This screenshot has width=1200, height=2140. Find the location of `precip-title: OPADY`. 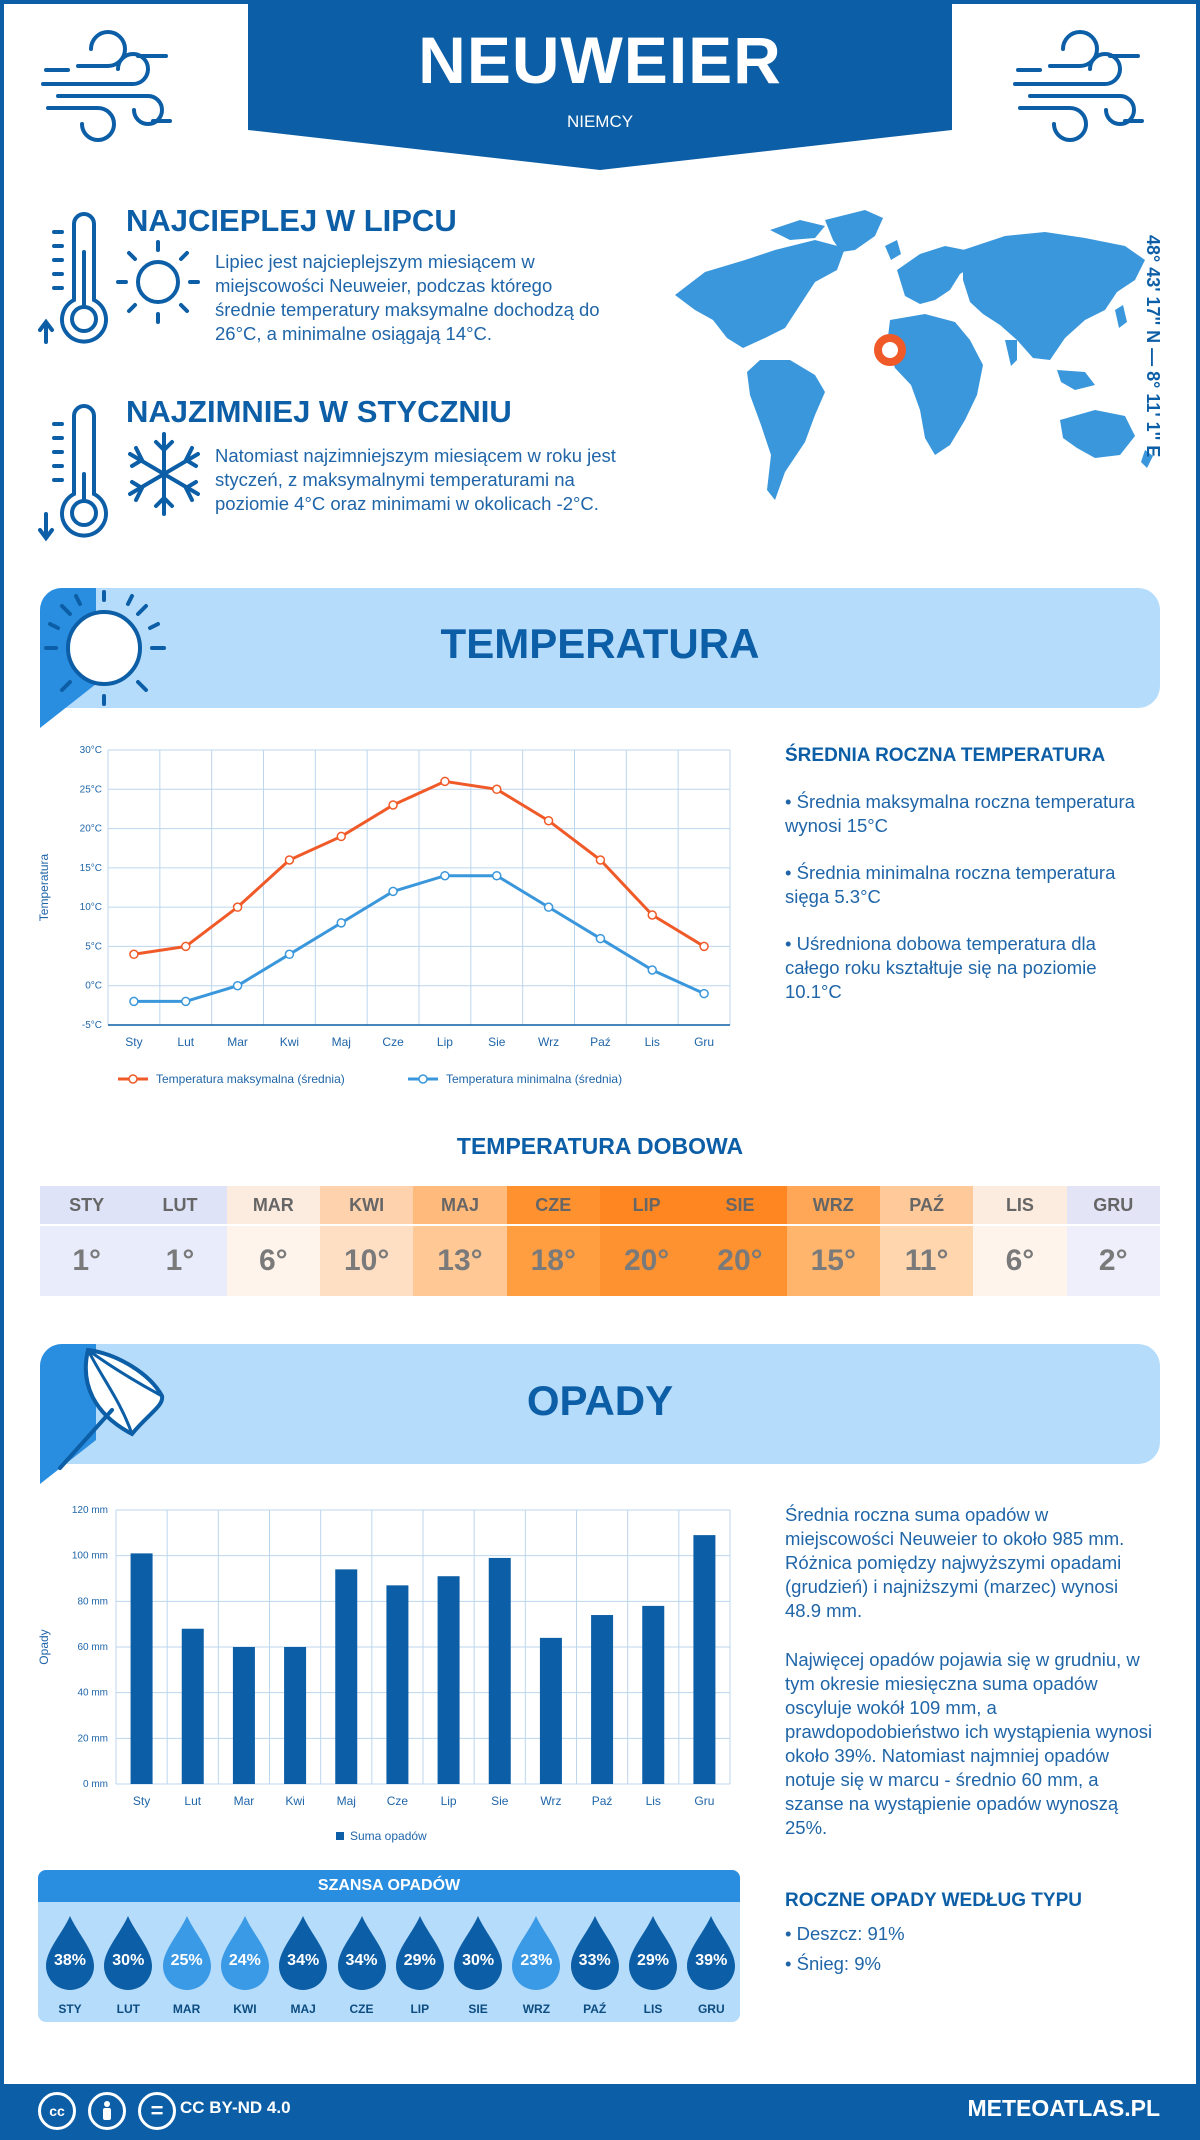

precip-title: OPADY is located at coordinates (600, 1400).